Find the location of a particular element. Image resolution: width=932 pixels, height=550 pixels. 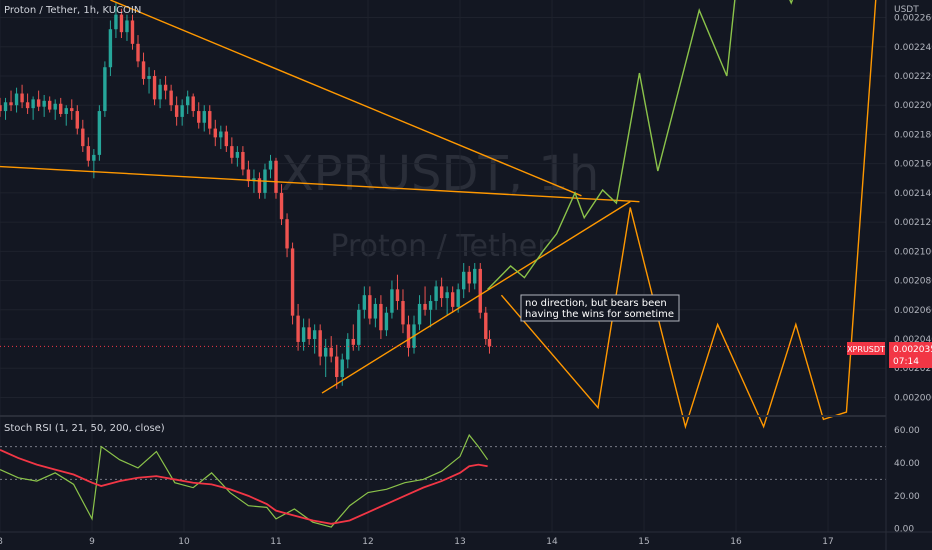

price-axis-unit: USDT is located at coordinates (906, 10).